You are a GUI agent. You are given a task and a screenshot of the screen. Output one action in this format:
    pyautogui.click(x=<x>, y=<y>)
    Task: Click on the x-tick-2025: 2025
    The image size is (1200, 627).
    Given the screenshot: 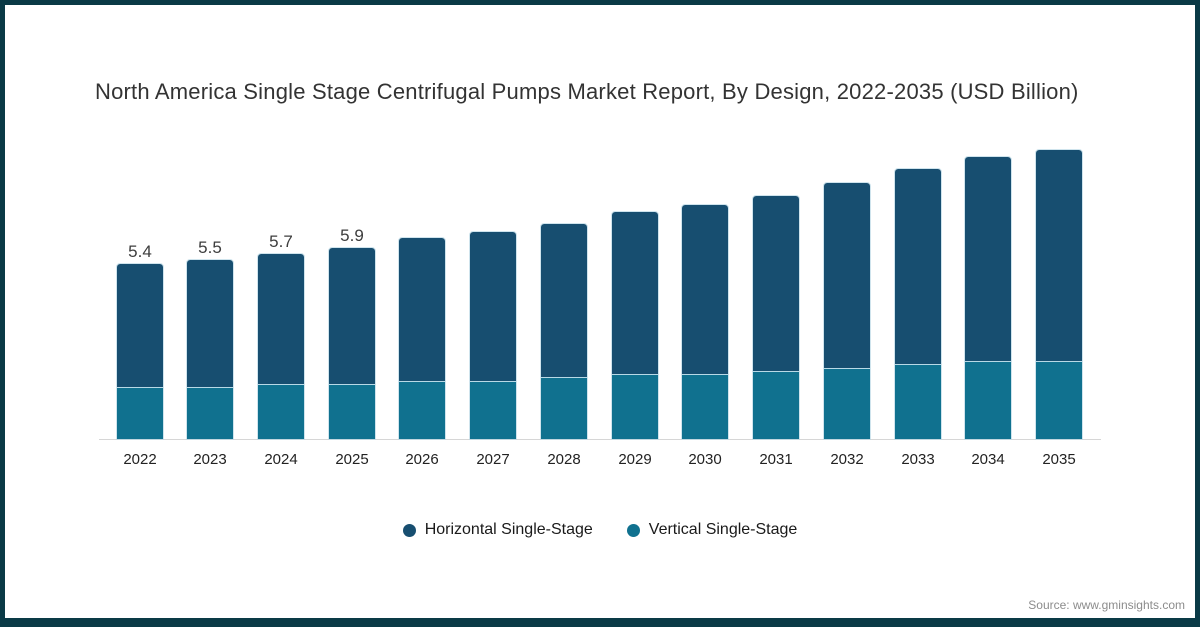 What is the action you would take?
    pyautogui.click(x=352, y=459)
    